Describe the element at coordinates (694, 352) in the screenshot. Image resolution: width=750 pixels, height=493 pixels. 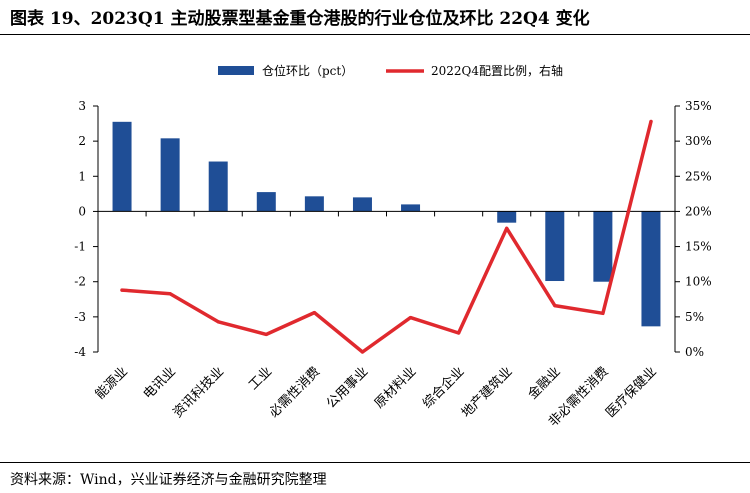
I see `y-right-tick-label: 0%` at that location.